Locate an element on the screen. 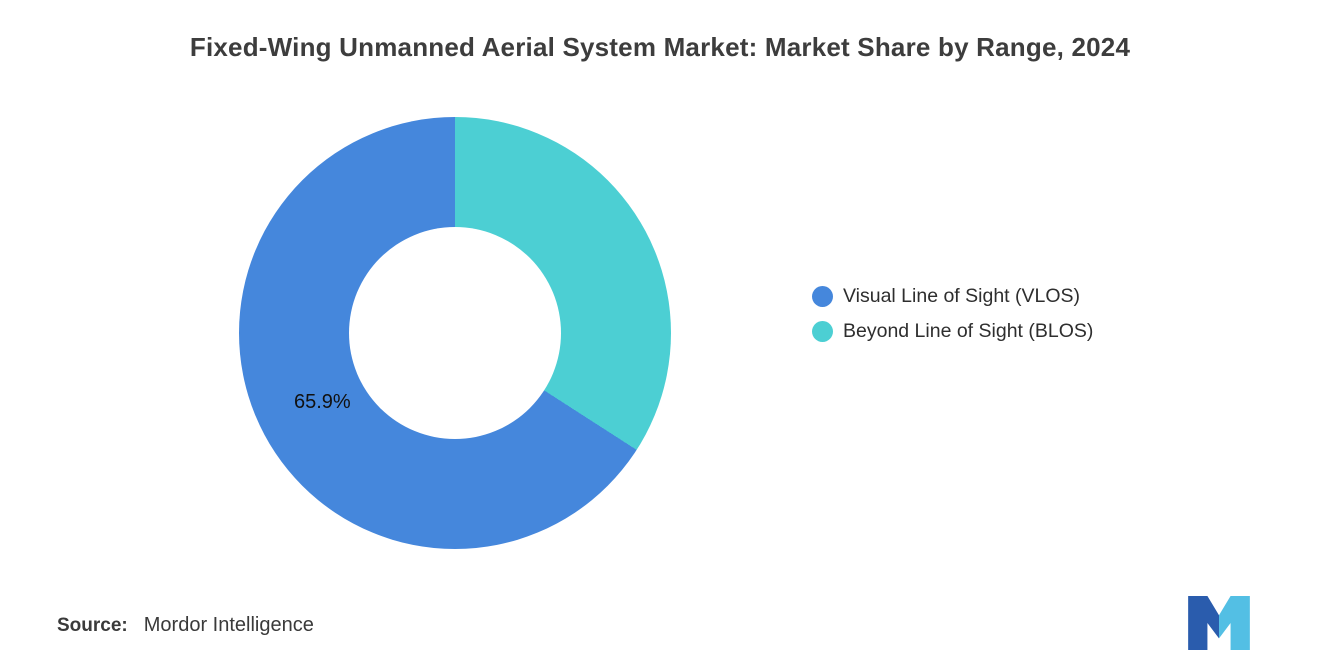 The height and width of the screenshot is (665, 1320). logo-left-half is located at coordinates (1203, 623).